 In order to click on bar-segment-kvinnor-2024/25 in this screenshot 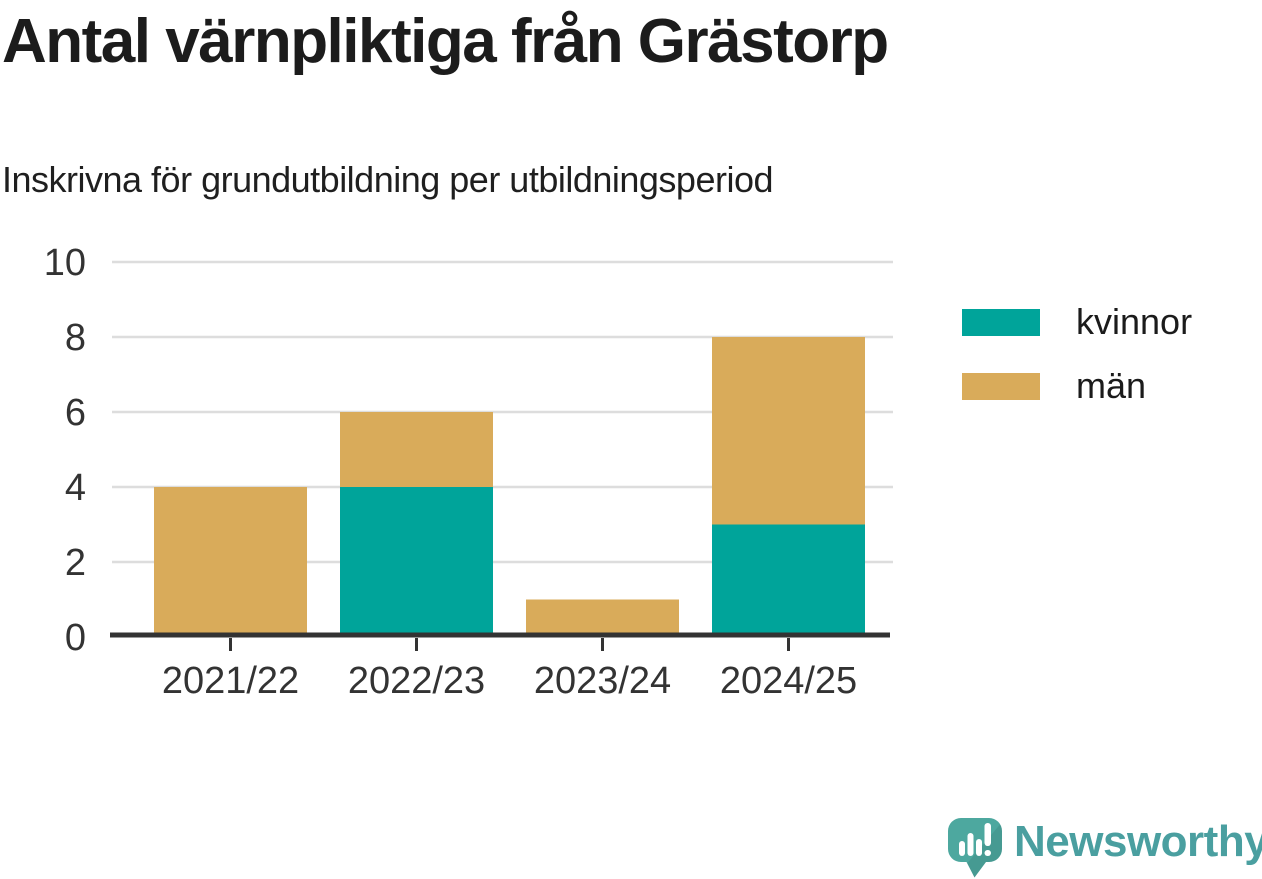, I will do `click(788, 580)`.